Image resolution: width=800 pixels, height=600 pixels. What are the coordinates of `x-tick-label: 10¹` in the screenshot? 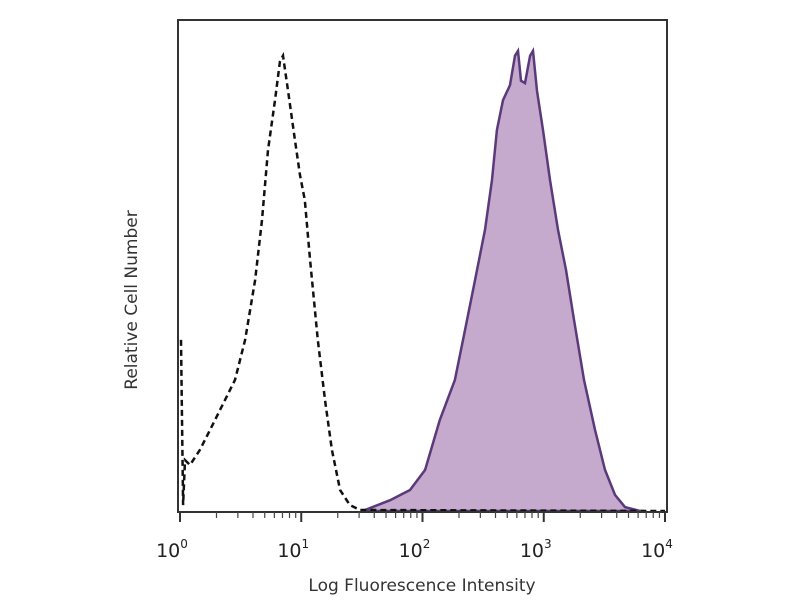 It's located at (293, 549).